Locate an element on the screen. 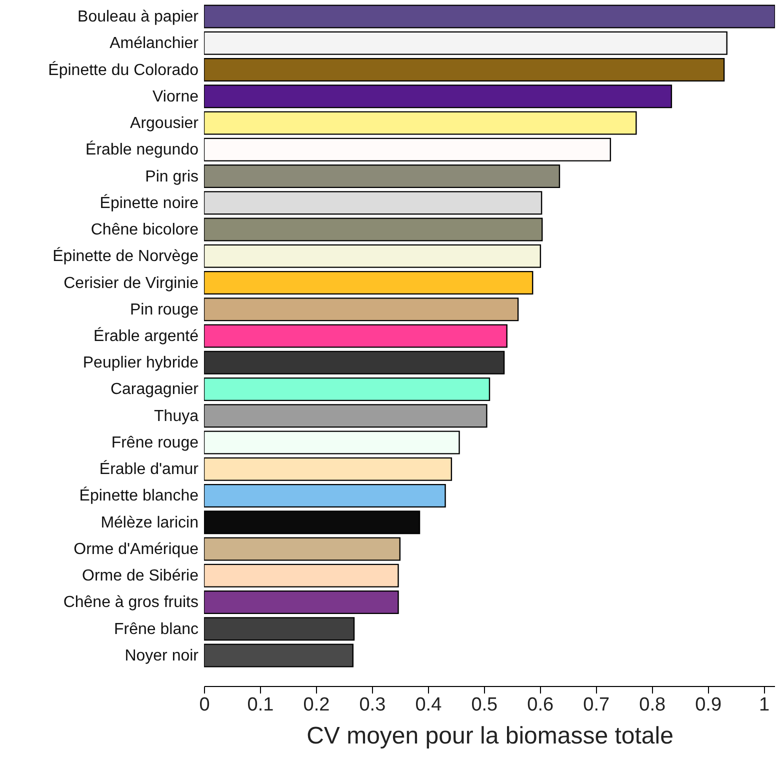  y-tick-label: Épinette noire is located at coordinates (149, 203).